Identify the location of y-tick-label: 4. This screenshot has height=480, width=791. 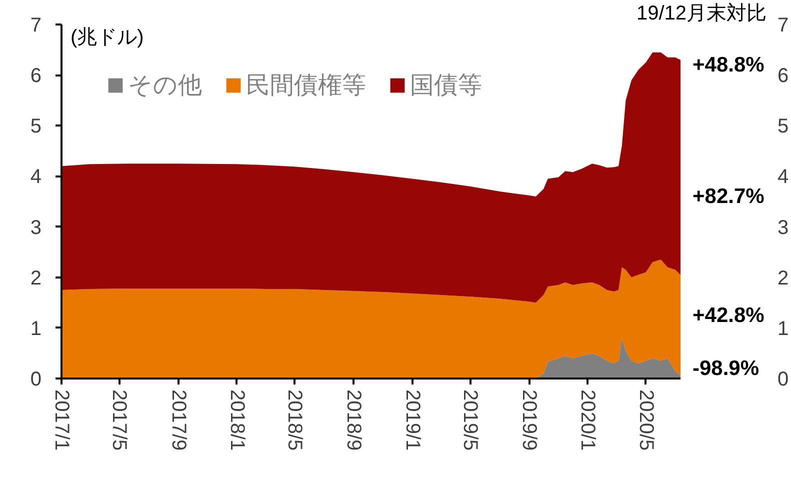
(783, 177).